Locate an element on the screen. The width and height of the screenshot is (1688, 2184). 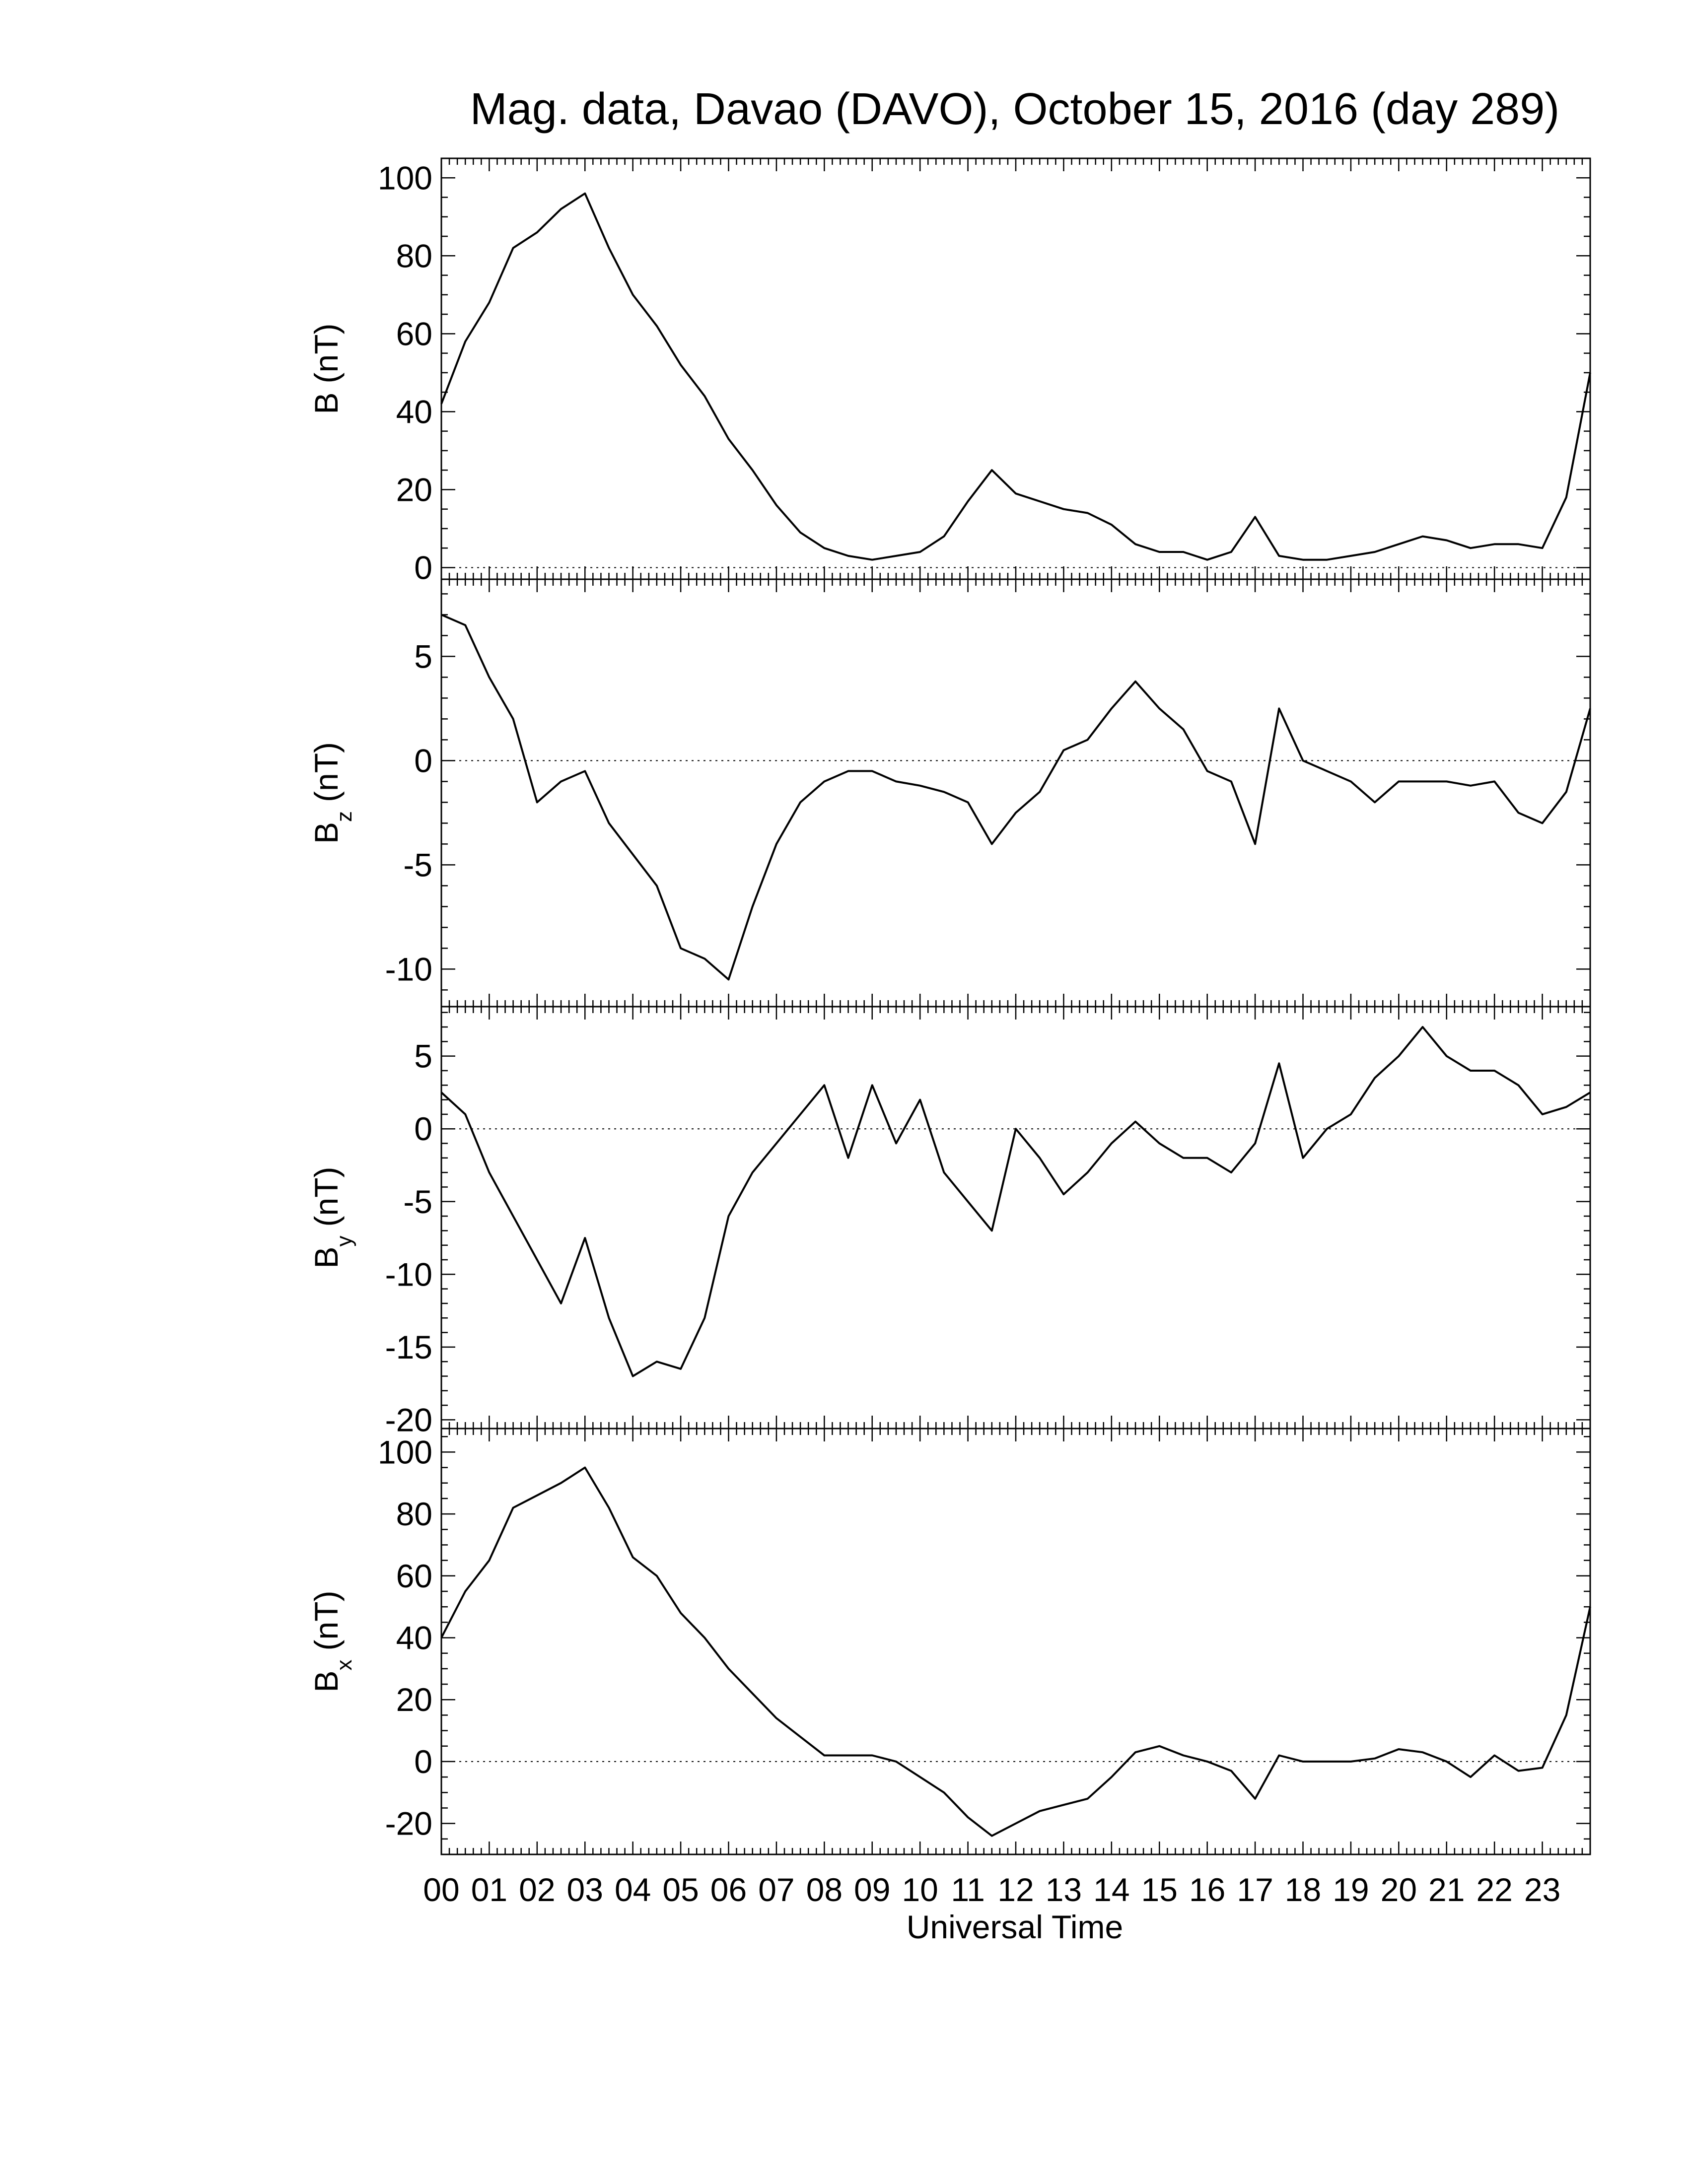
x-tick-label: 22 is located at coordinates (1494, 1889).